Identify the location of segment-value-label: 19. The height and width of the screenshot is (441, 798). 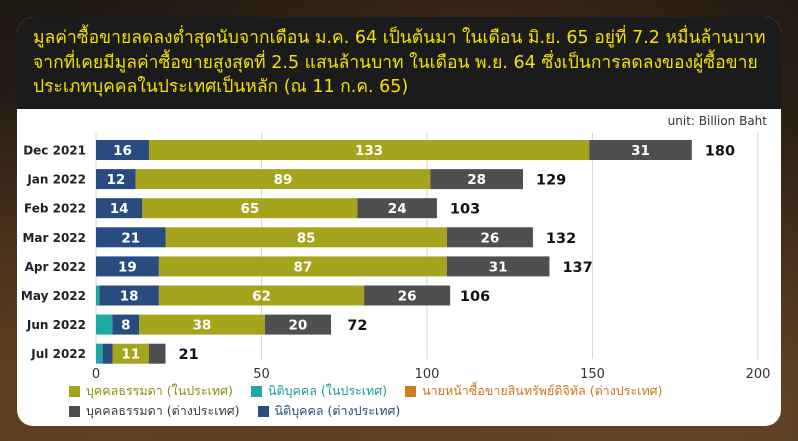
(127, 267).